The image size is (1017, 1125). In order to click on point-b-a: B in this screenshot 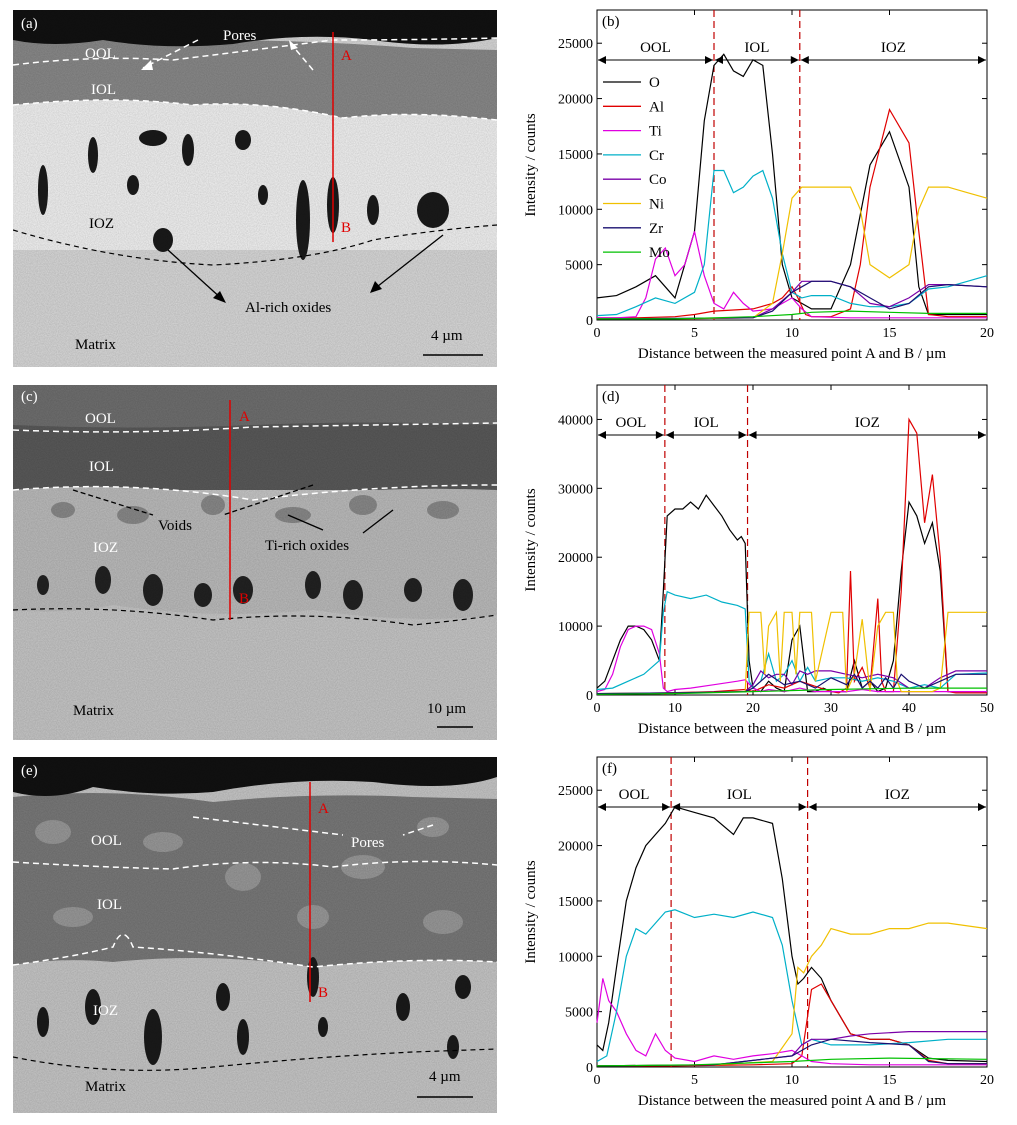, I will do `click(346, 228)`.